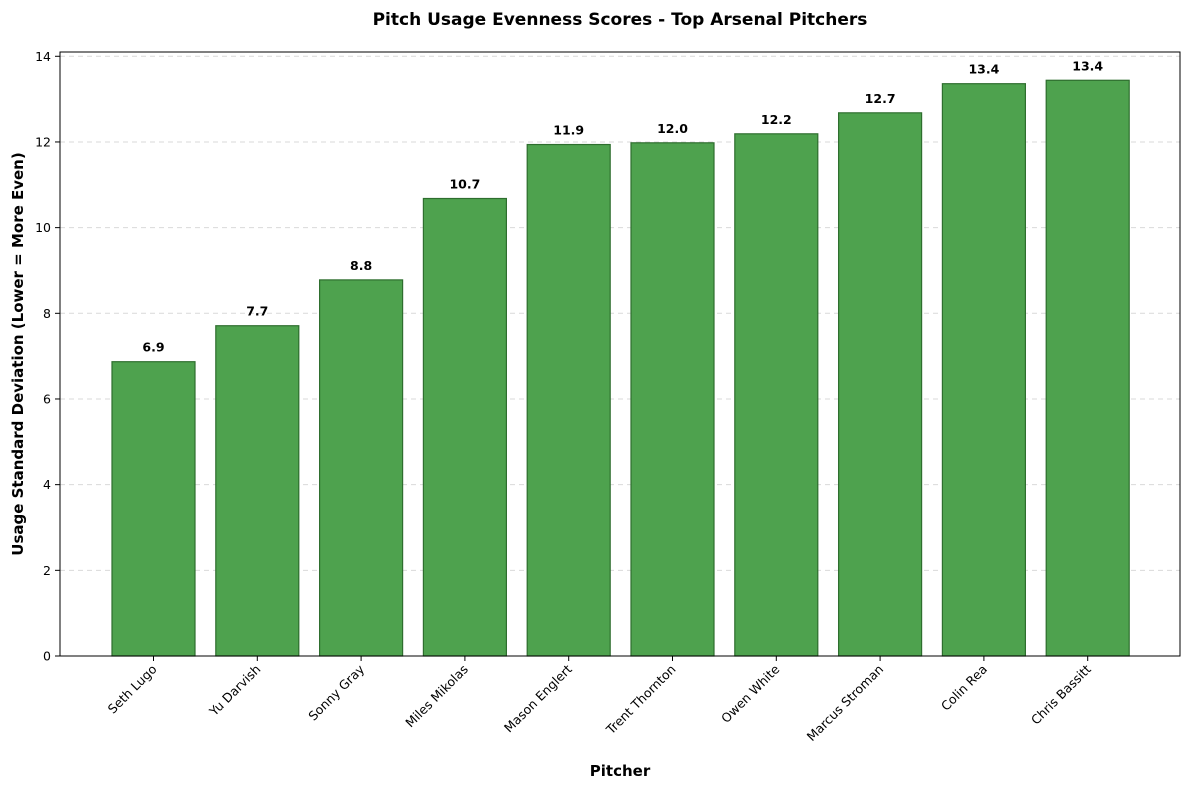  Describe the element at coordinates (336, 692) in the screenshot. I see `x-tick-label: Sonny Gray` at that location.